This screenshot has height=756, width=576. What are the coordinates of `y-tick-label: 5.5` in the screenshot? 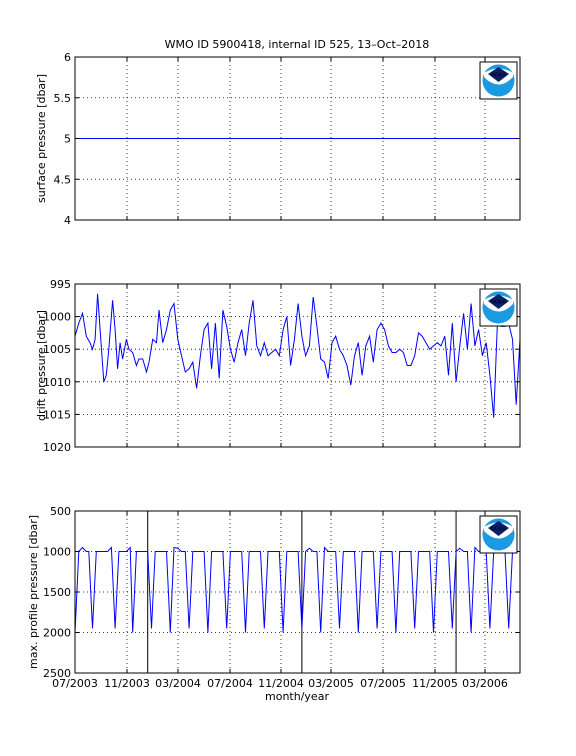 It's located at (63, 98).